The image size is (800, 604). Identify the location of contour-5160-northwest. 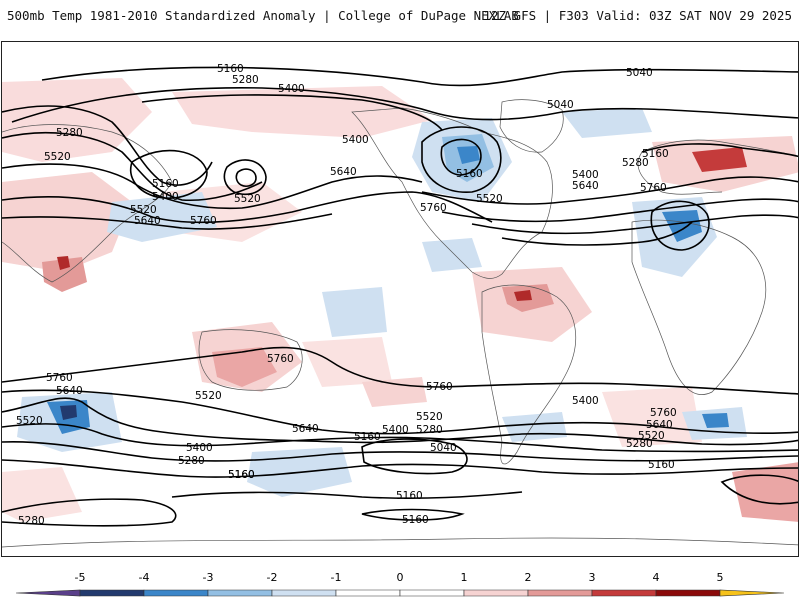
(107, 145).